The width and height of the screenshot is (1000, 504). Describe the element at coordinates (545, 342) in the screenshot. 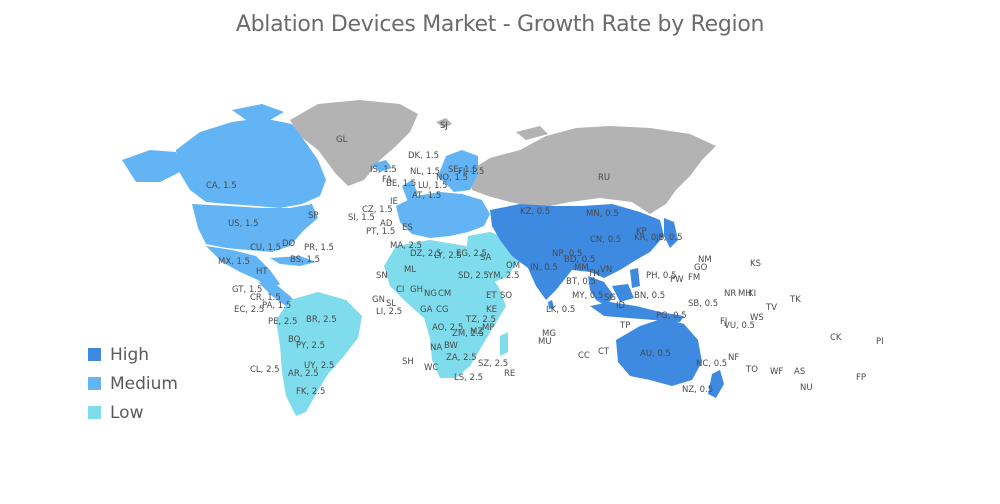

I see `label-mu: MU` at that location.